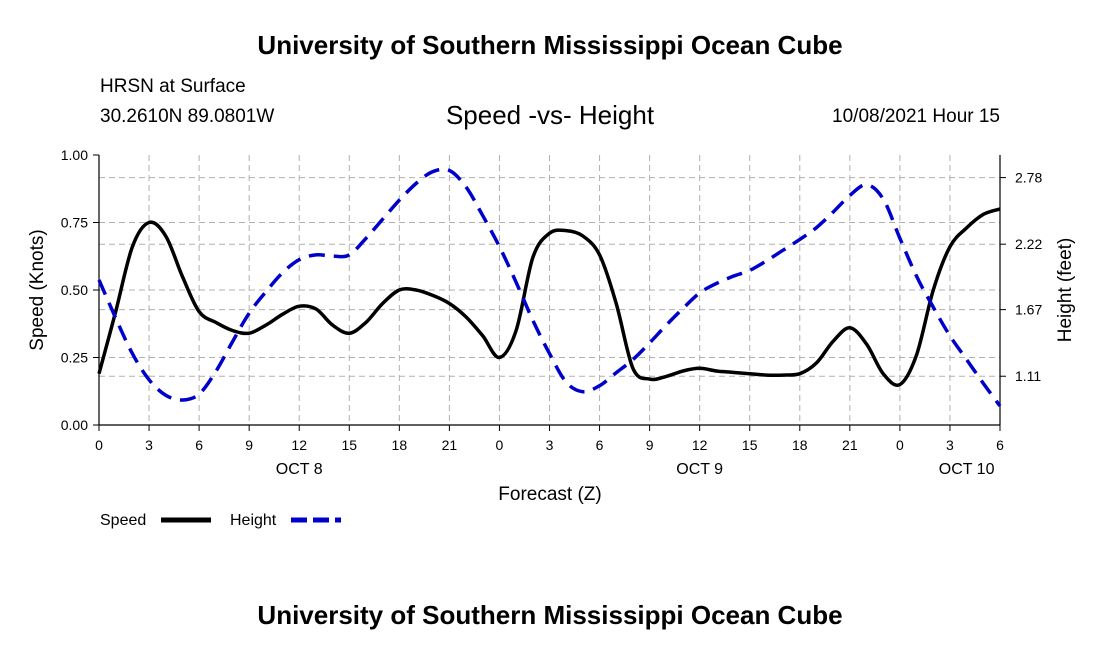 The width and height of the screenshot is (1100, 650). What do you see at coordinates (1065, 290) in the screenshot?
I see `y2-axis-label: Height (feet)` at bounding box center [1065, 290].